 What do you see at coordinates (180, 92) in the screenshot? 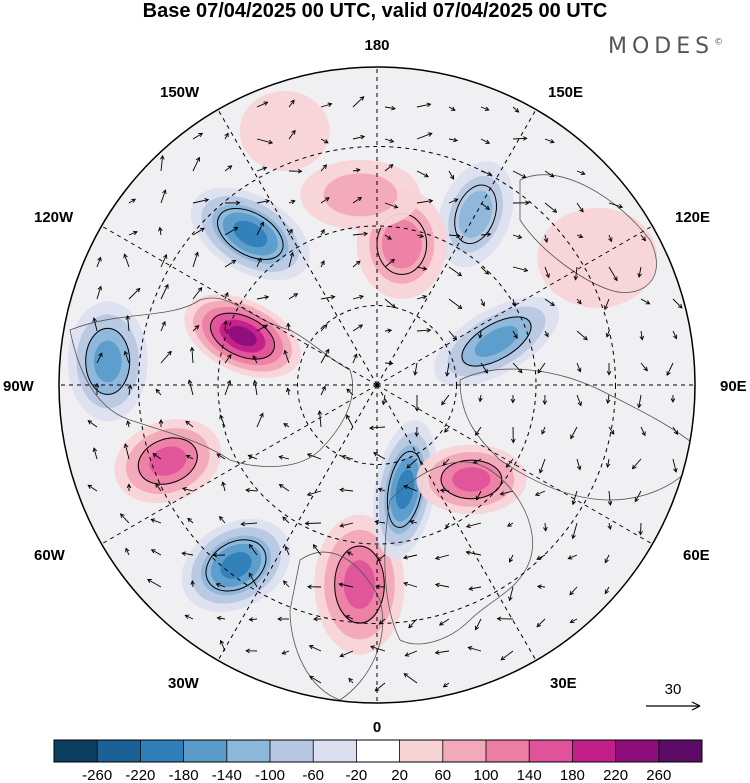
I see `lon-label-150w: 150W` at bounding box center [180, 92].